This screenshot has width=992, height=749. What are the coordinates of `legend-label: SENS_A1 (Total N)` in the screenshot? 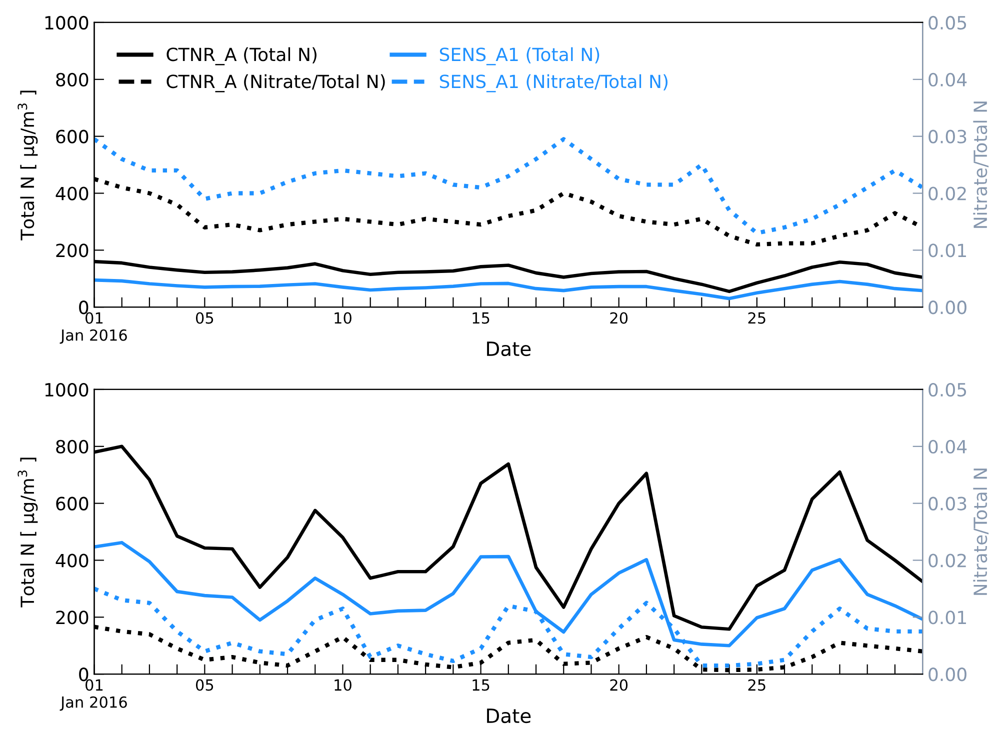 It's located at (520, 56).